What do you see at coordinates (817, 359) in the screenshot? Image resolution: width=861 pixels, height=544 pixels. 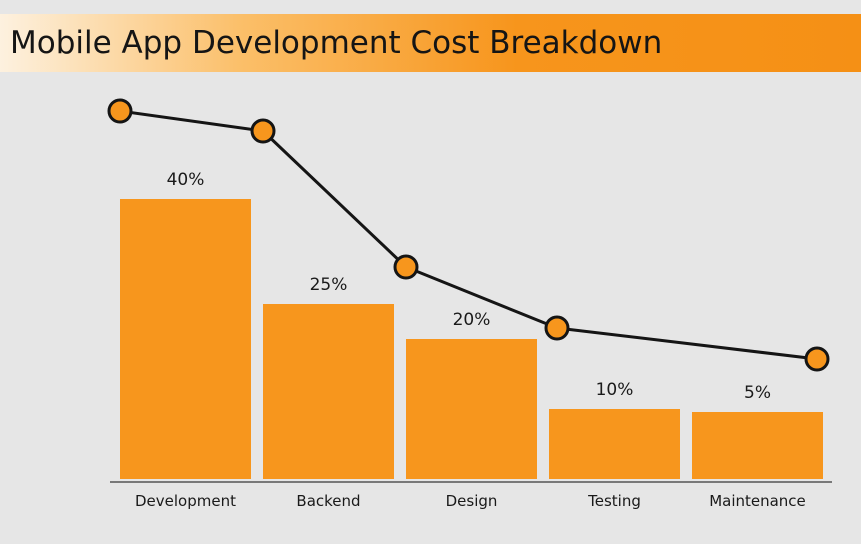 I see `trend-point-maintenance` at bounding box center [817, 359].